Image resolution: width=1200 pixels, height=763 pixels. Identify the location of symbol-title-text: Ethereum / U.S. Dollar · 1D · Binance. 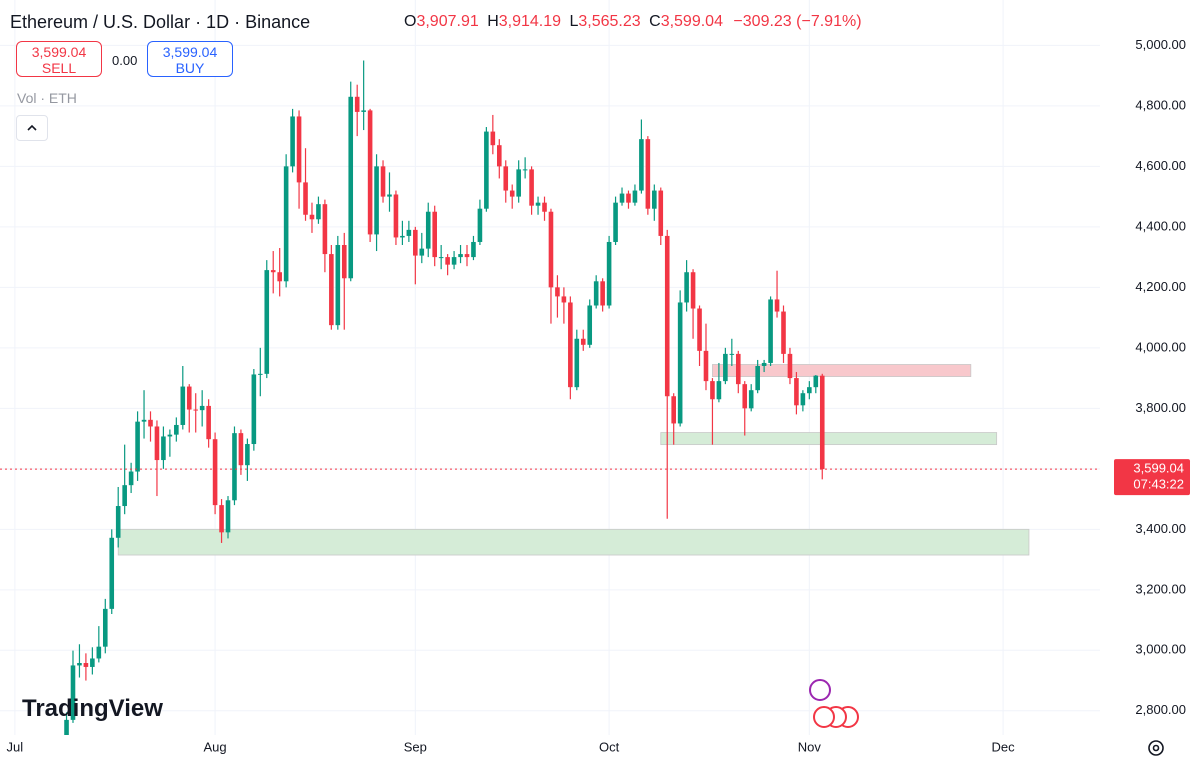
(160, 22).